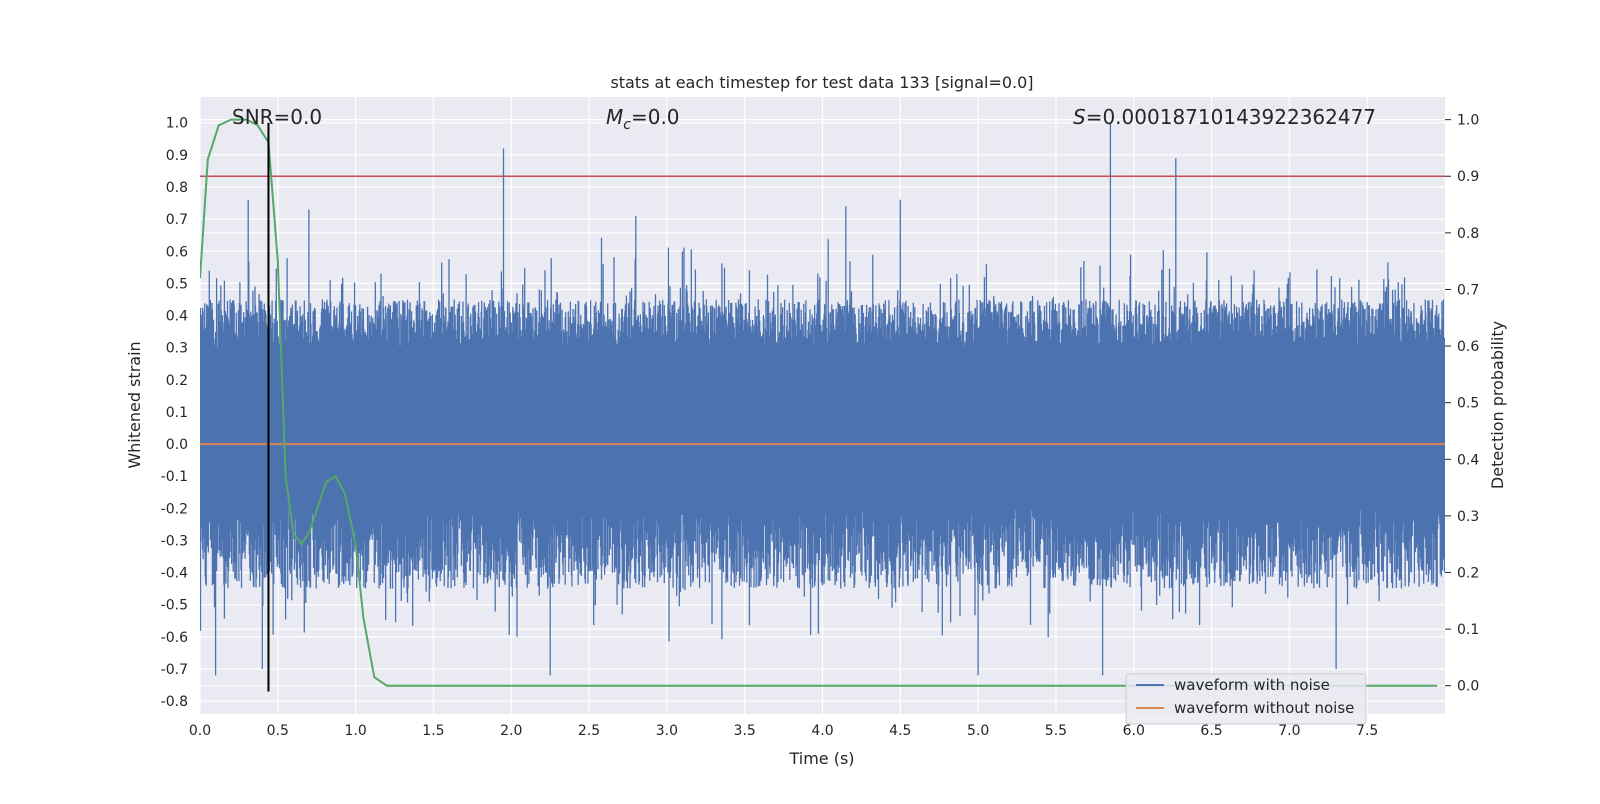 The height and width of the screenshot is (804, 1600). I want to click on x-tick-label: 4.0, so click(822, 731).